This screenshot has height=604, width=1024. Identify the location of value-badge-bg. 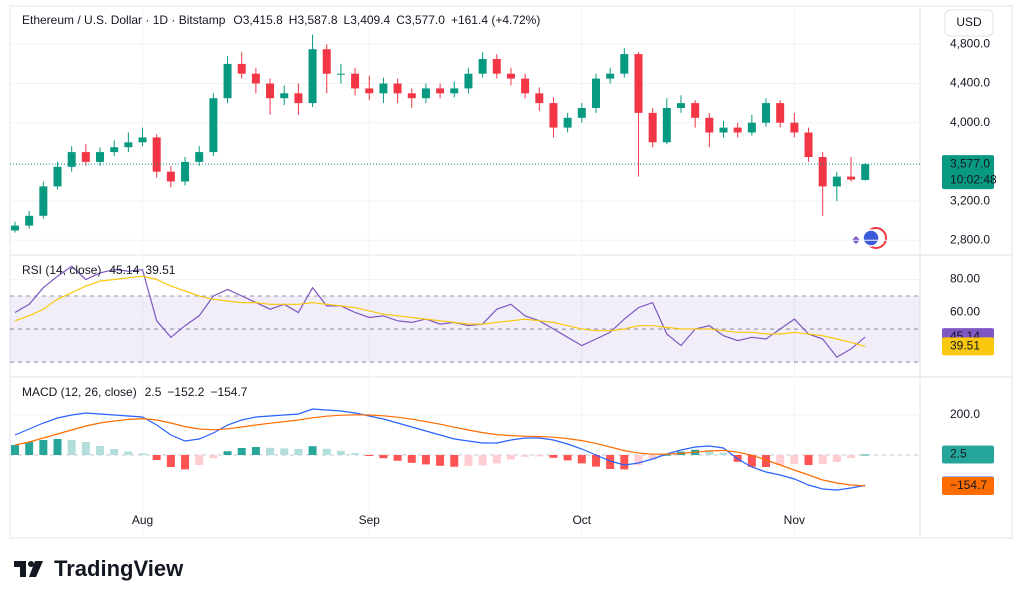
(968, 485).